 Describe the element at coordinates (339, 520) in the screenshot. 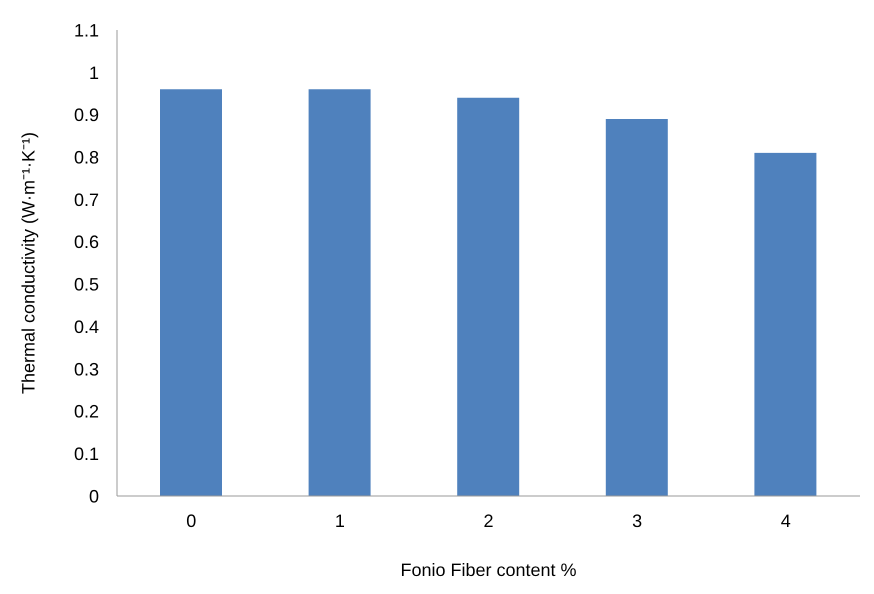

I see `x-tick-label: 1` at that location.